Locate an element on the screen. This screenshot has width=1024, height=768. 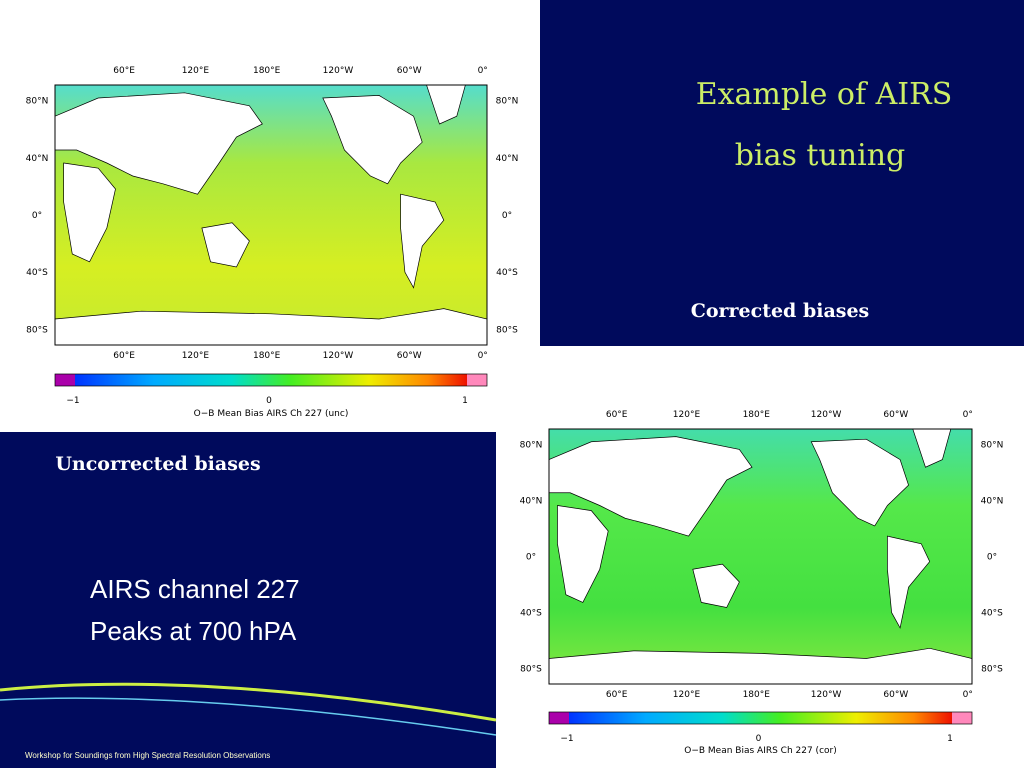
map-caption: O−B Mean Bias AIRS Ch 227 (cor) is located at coordinates (760, 751).